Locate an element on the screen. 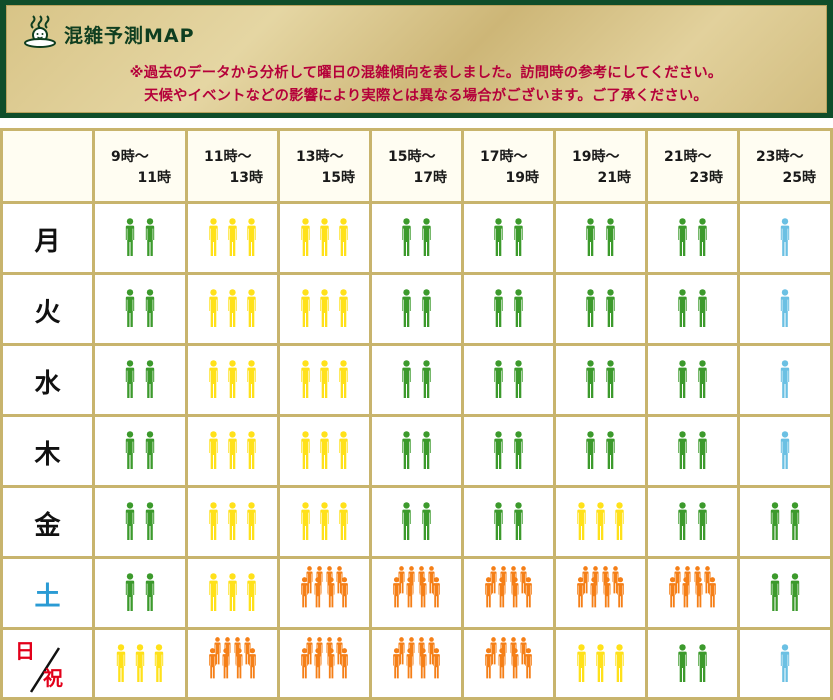 This screenshot has height=700, width=833. time-slot-from: 9時〜 is located at coordinates (130, 157).